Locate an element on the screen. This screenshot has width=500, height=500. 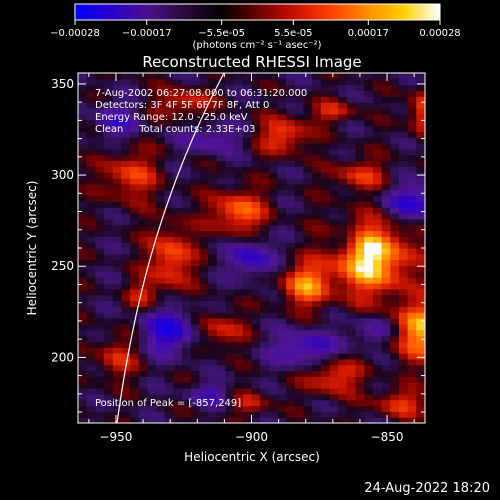
colorbar is located at coordinates (257, 12).